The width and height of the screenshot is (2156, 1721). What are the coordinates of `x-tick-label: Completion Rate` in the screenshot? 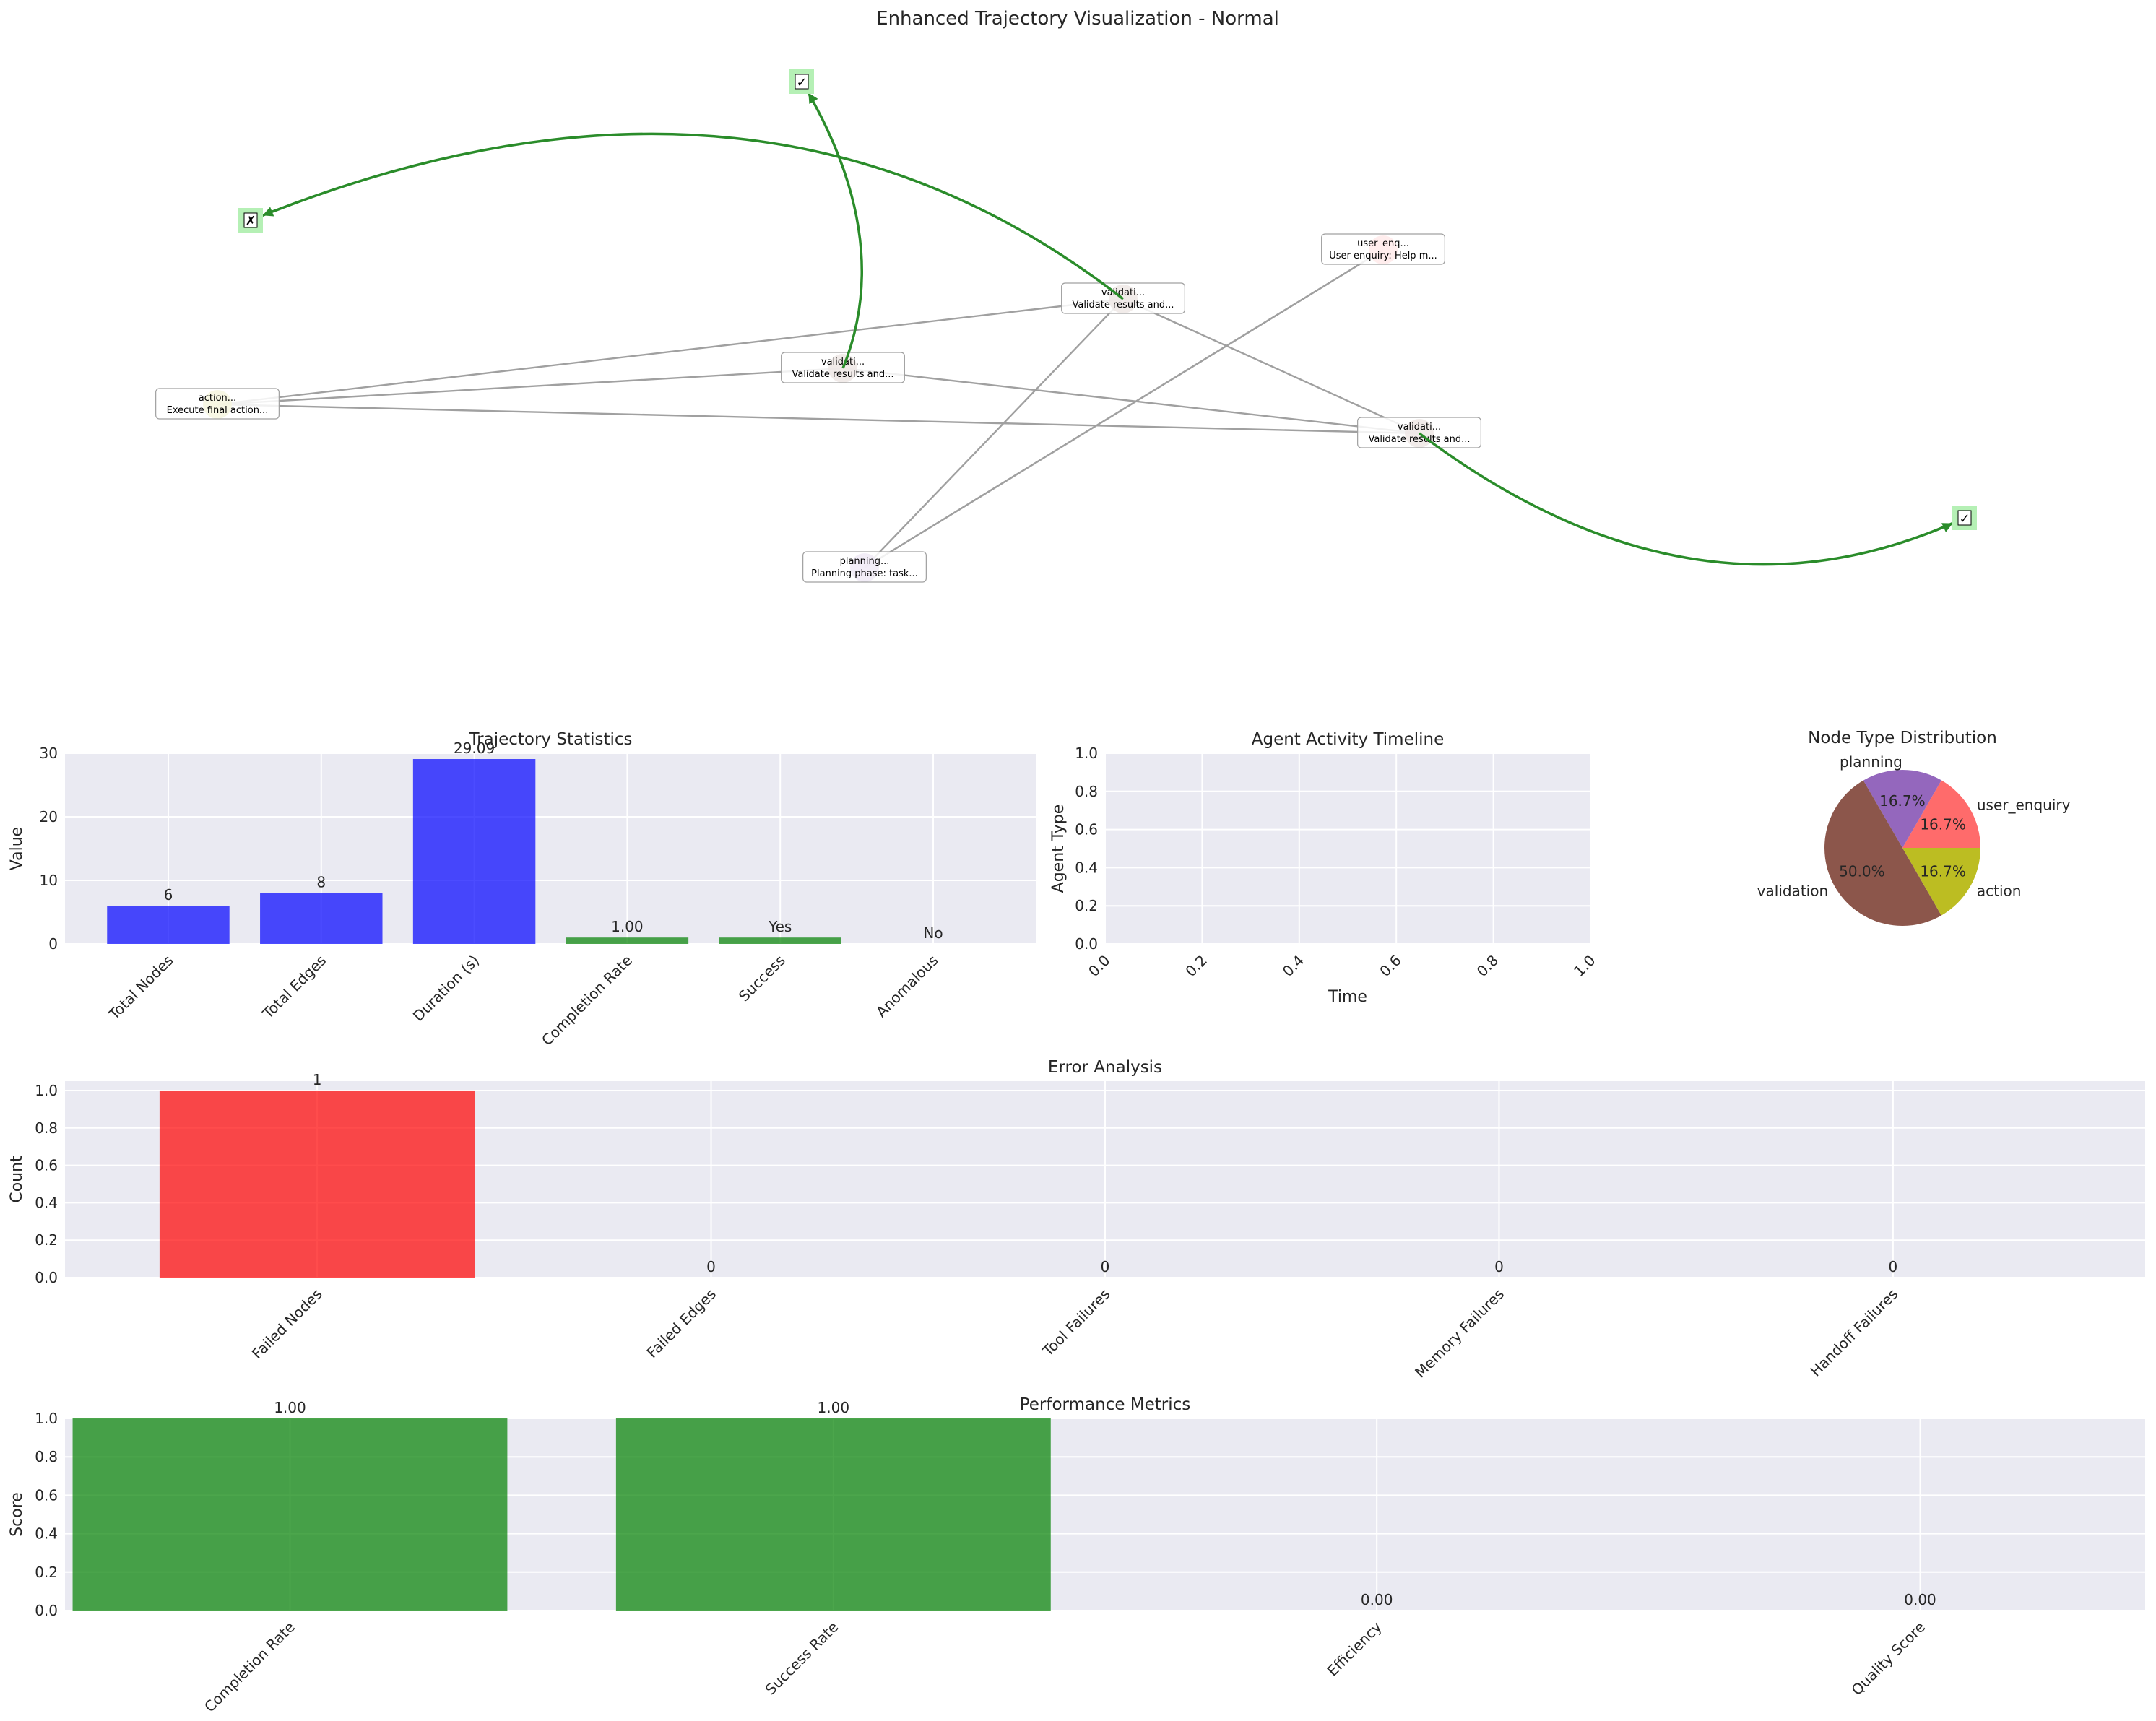 It's located at (249, 1667).